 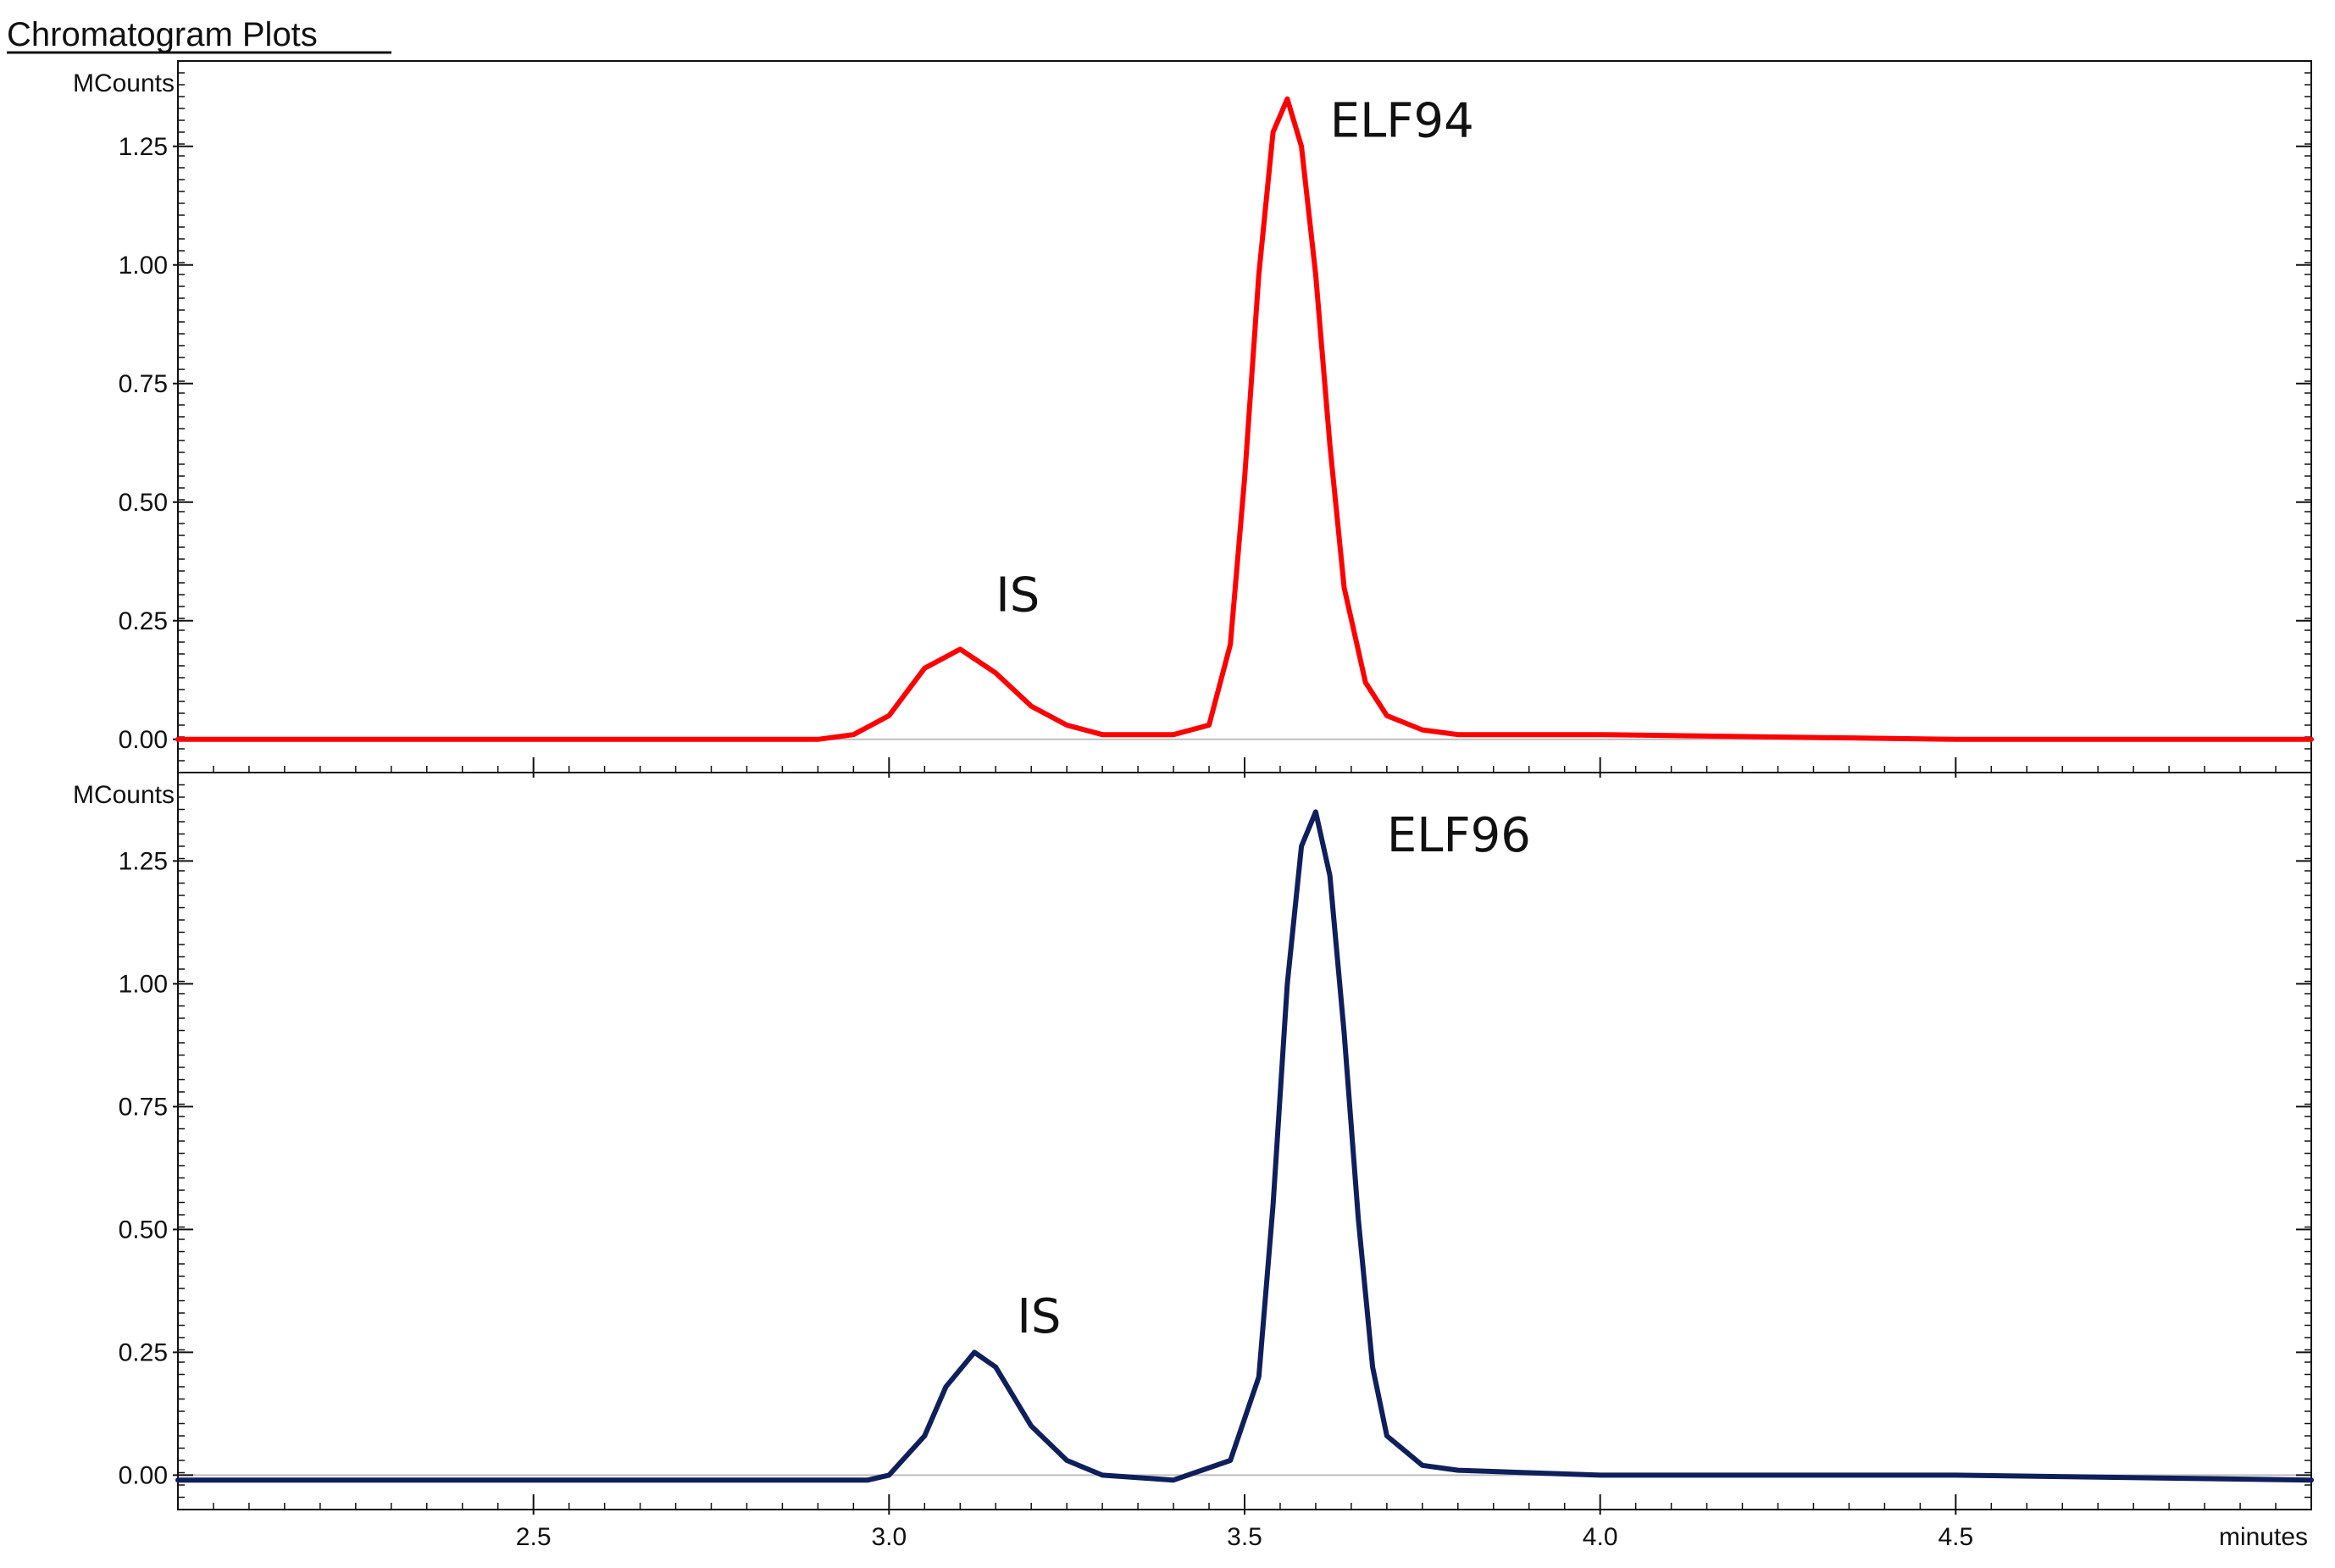 What do you see at coordinates (1459, 835) in the screenshot?
I see `peak-label: ELF96` at bounding box center [1459, 835].